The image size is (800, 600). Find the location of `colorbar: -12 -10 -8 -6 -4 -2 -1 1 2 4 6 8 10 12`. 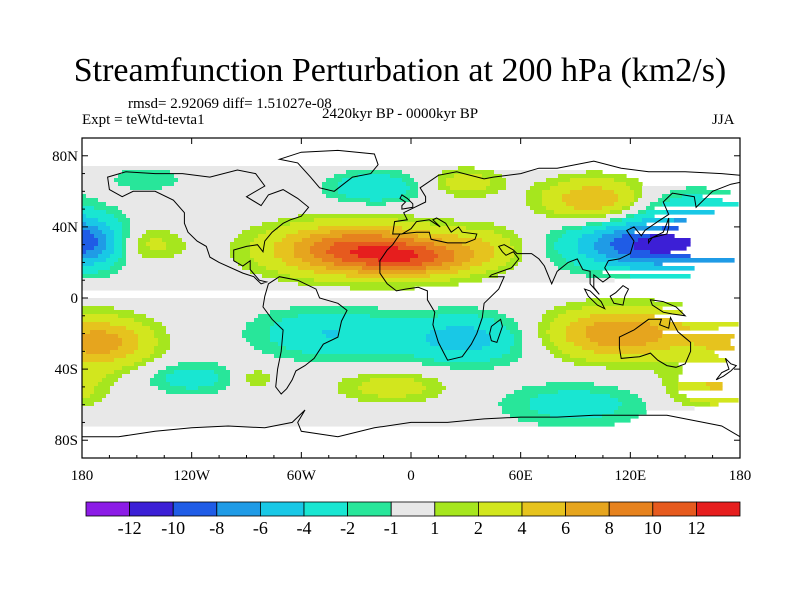

colorbar: -12 -10 -8 -6 -4 -2 -1 1 2 4 6 8 10 12 is located at coordinates (413, 519).